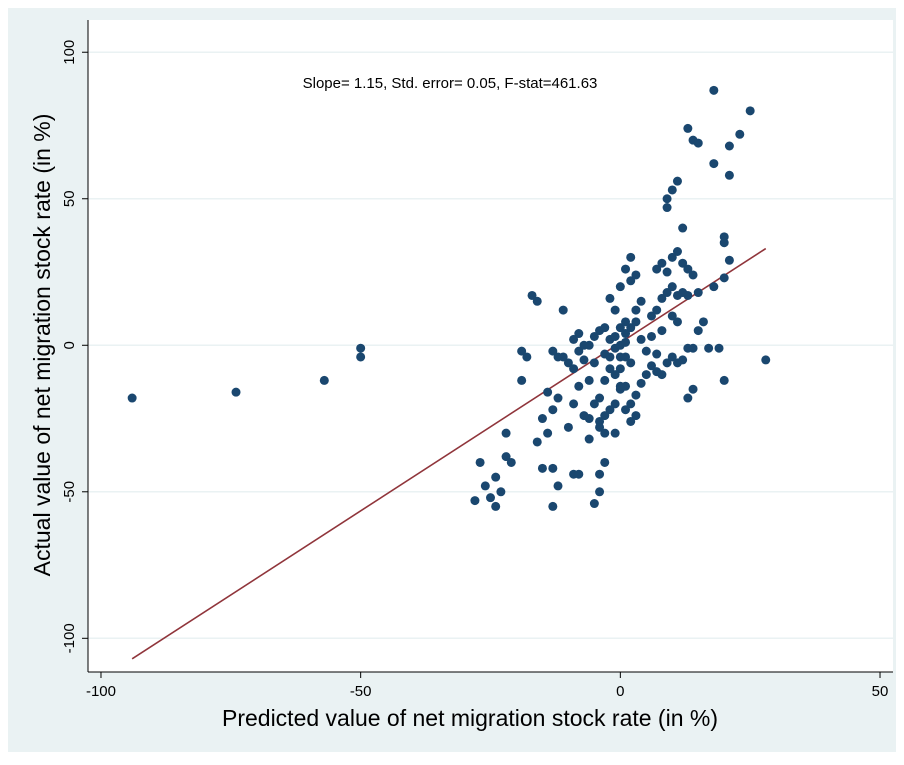 The height and width of the screenshot is (765, 904). I want to click on y-tick-label: -100, so click(69, 638).